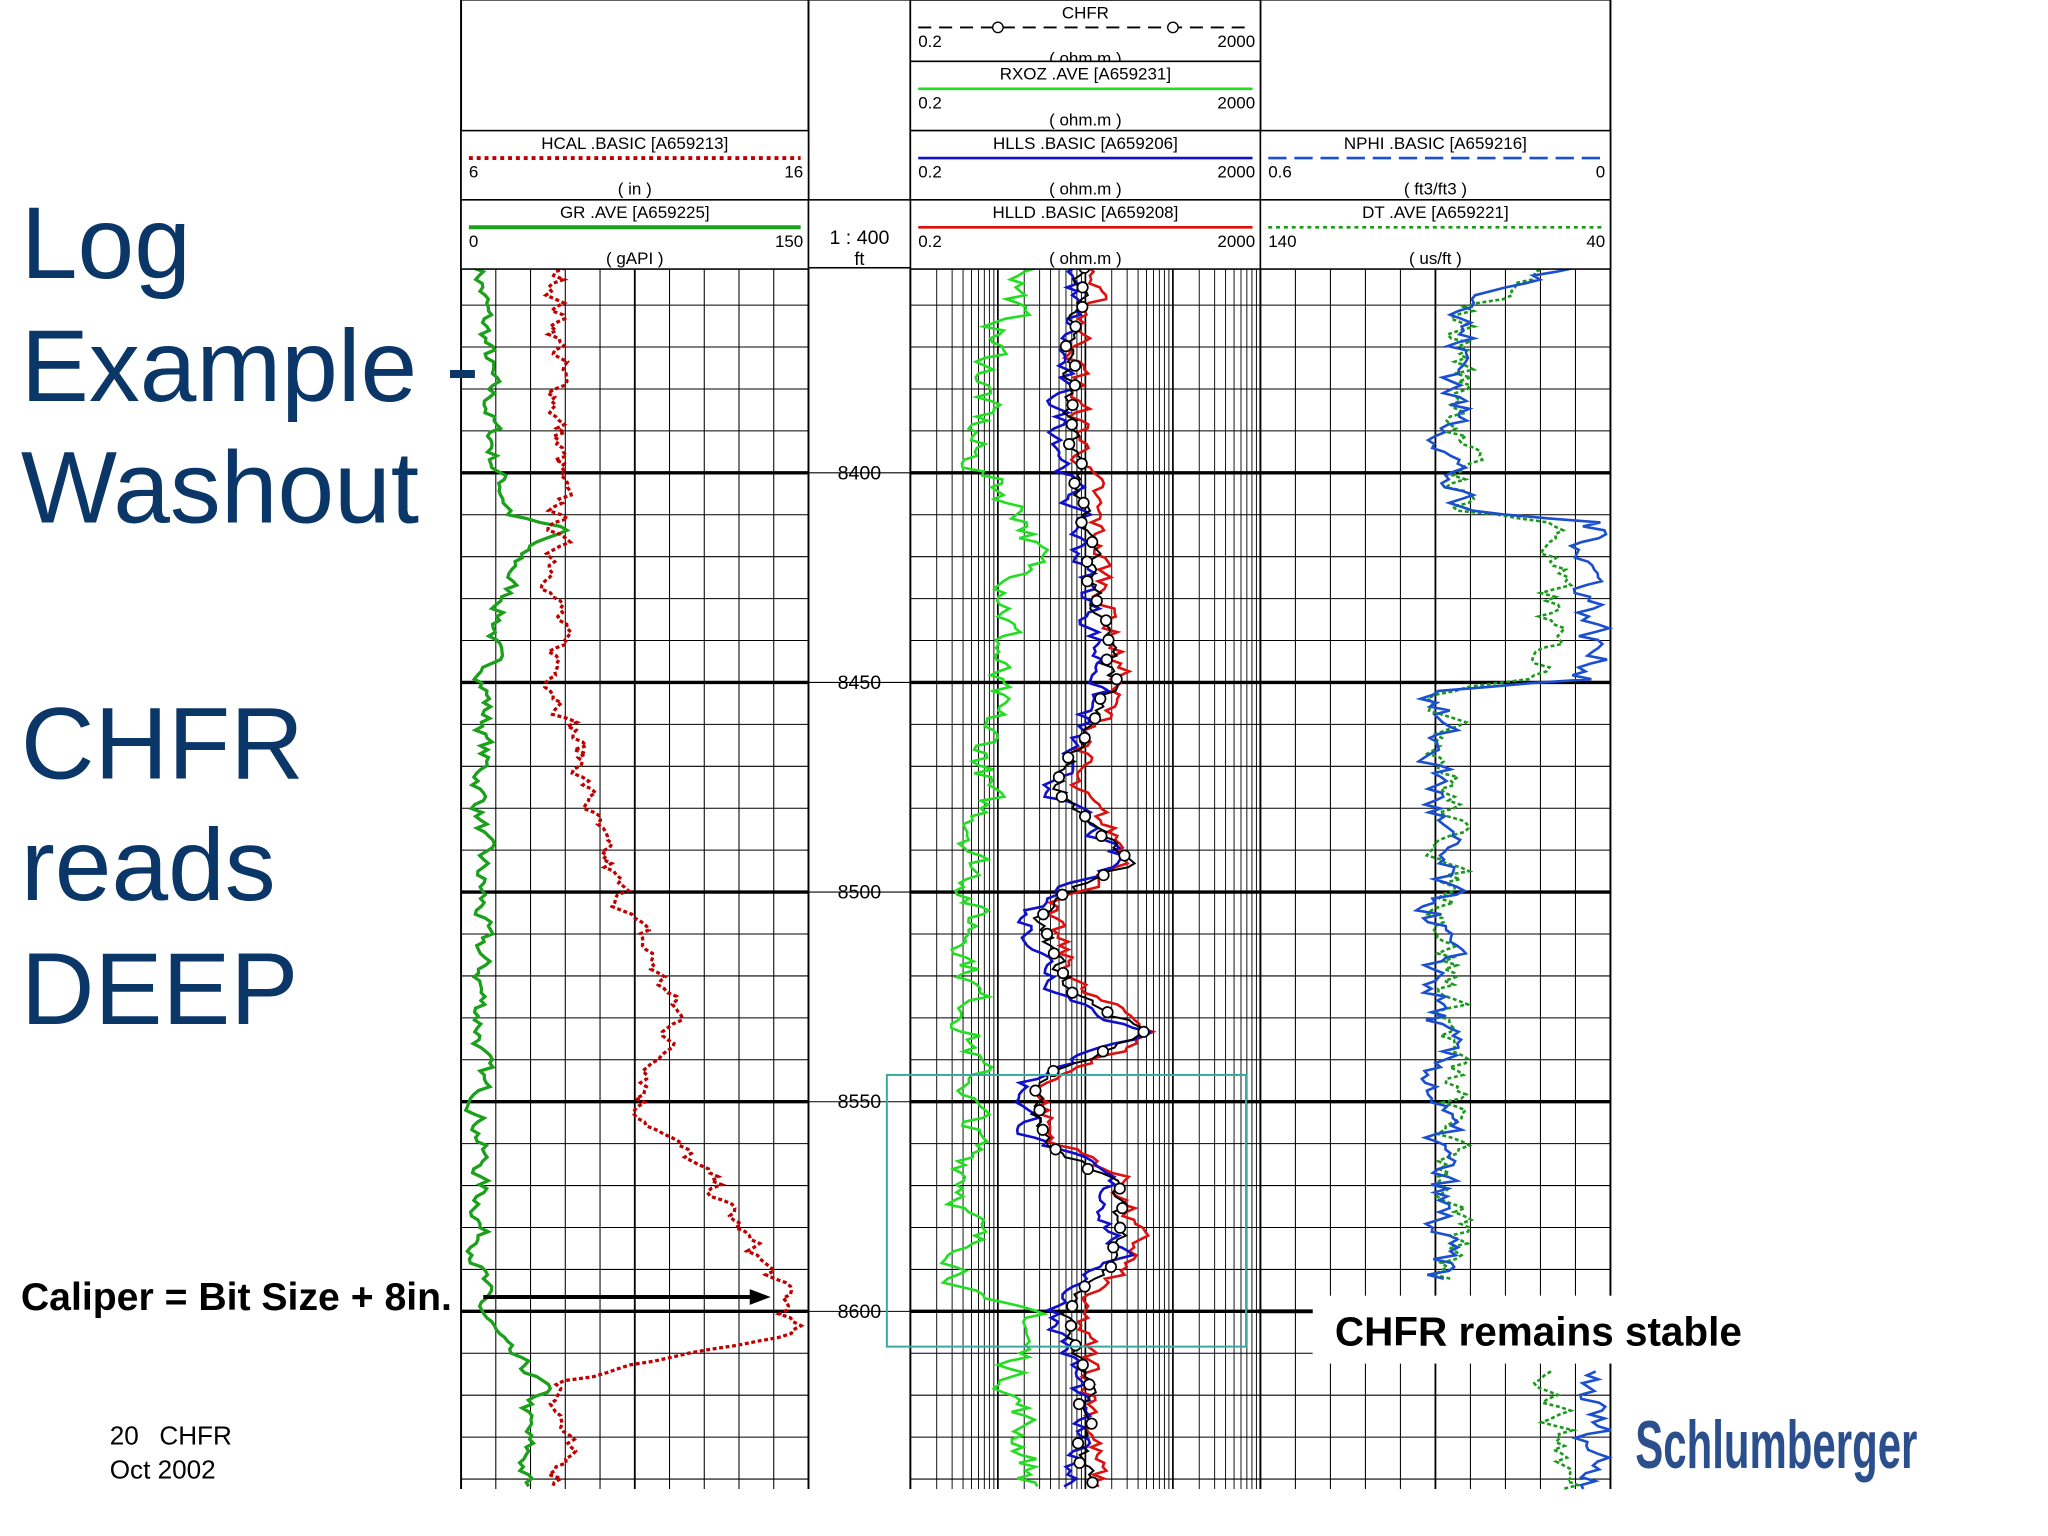  I want to click on depth-unit: ft, so click(859, 258).